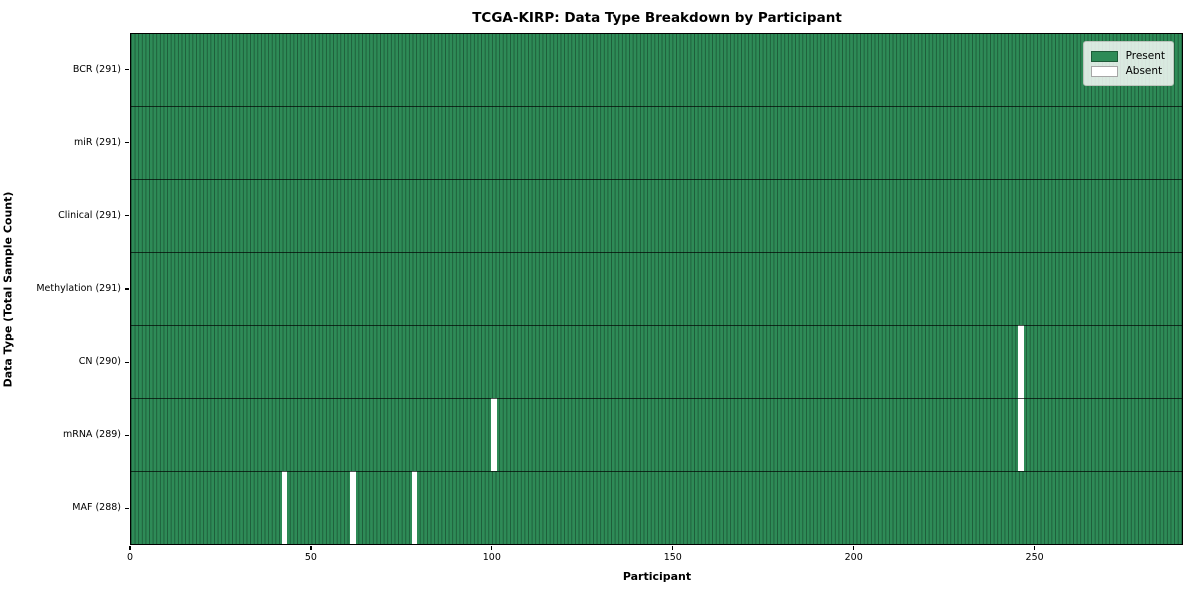 The image size is (1200, 600). I want to click on legend-swatch-present, so click(1104, 56).